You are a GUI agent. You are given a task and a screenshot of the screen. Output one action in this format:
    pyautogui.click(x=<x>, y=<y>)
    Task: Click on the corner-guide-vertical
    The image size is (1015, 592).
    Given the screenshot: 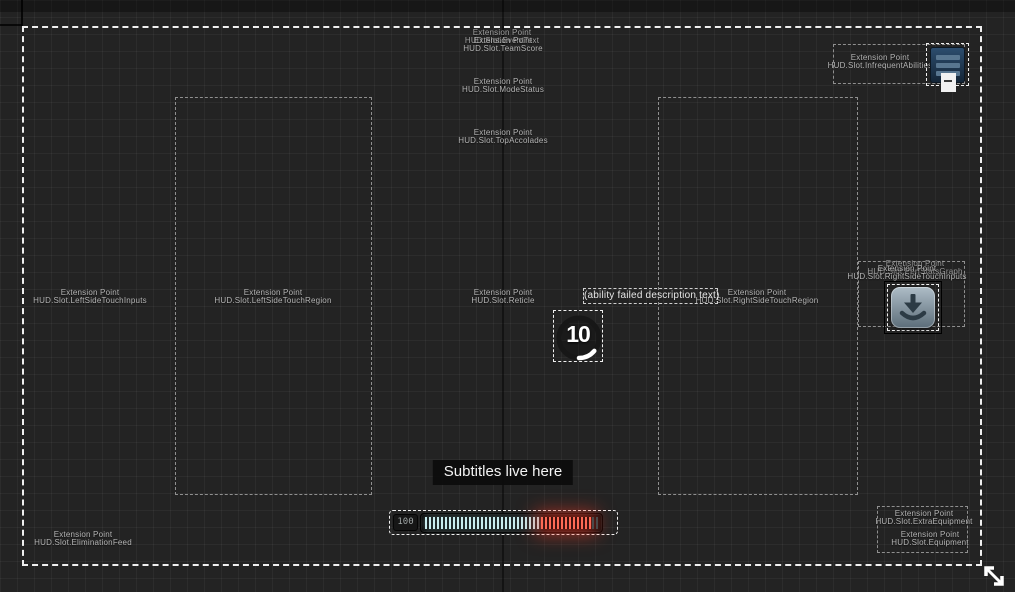 What is the action you would take?
    pyautogui.click(x=22, y=13)
    